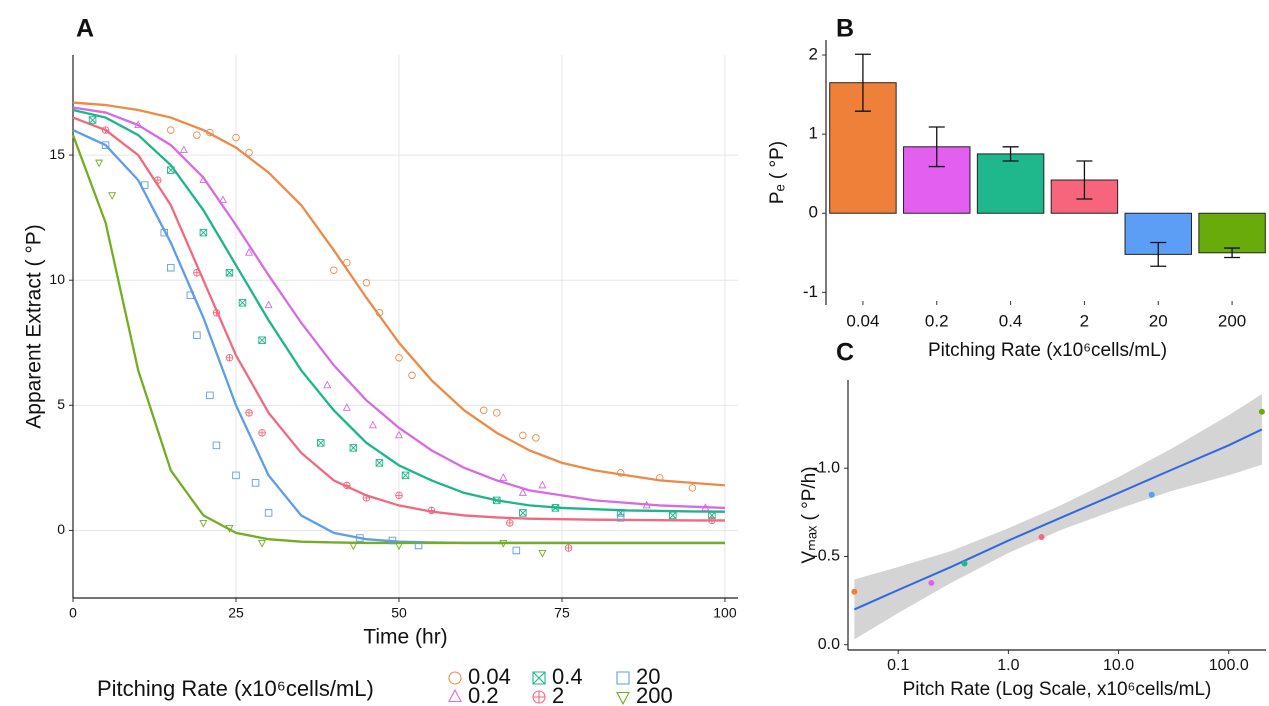 The width and height of the screenshot is (1269, 706). Describe the element at coordinates (1057, 689) in the screenshot. I see `x-axis-title: Pitch Rate (Log Scale, x10⁶cells/mL)` at that location.